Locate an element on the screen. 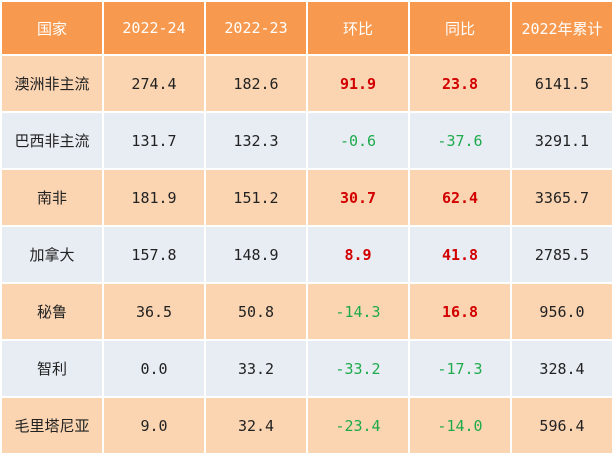  value-2022-23-cell: 50.8 is located at coordinates (256, 311).